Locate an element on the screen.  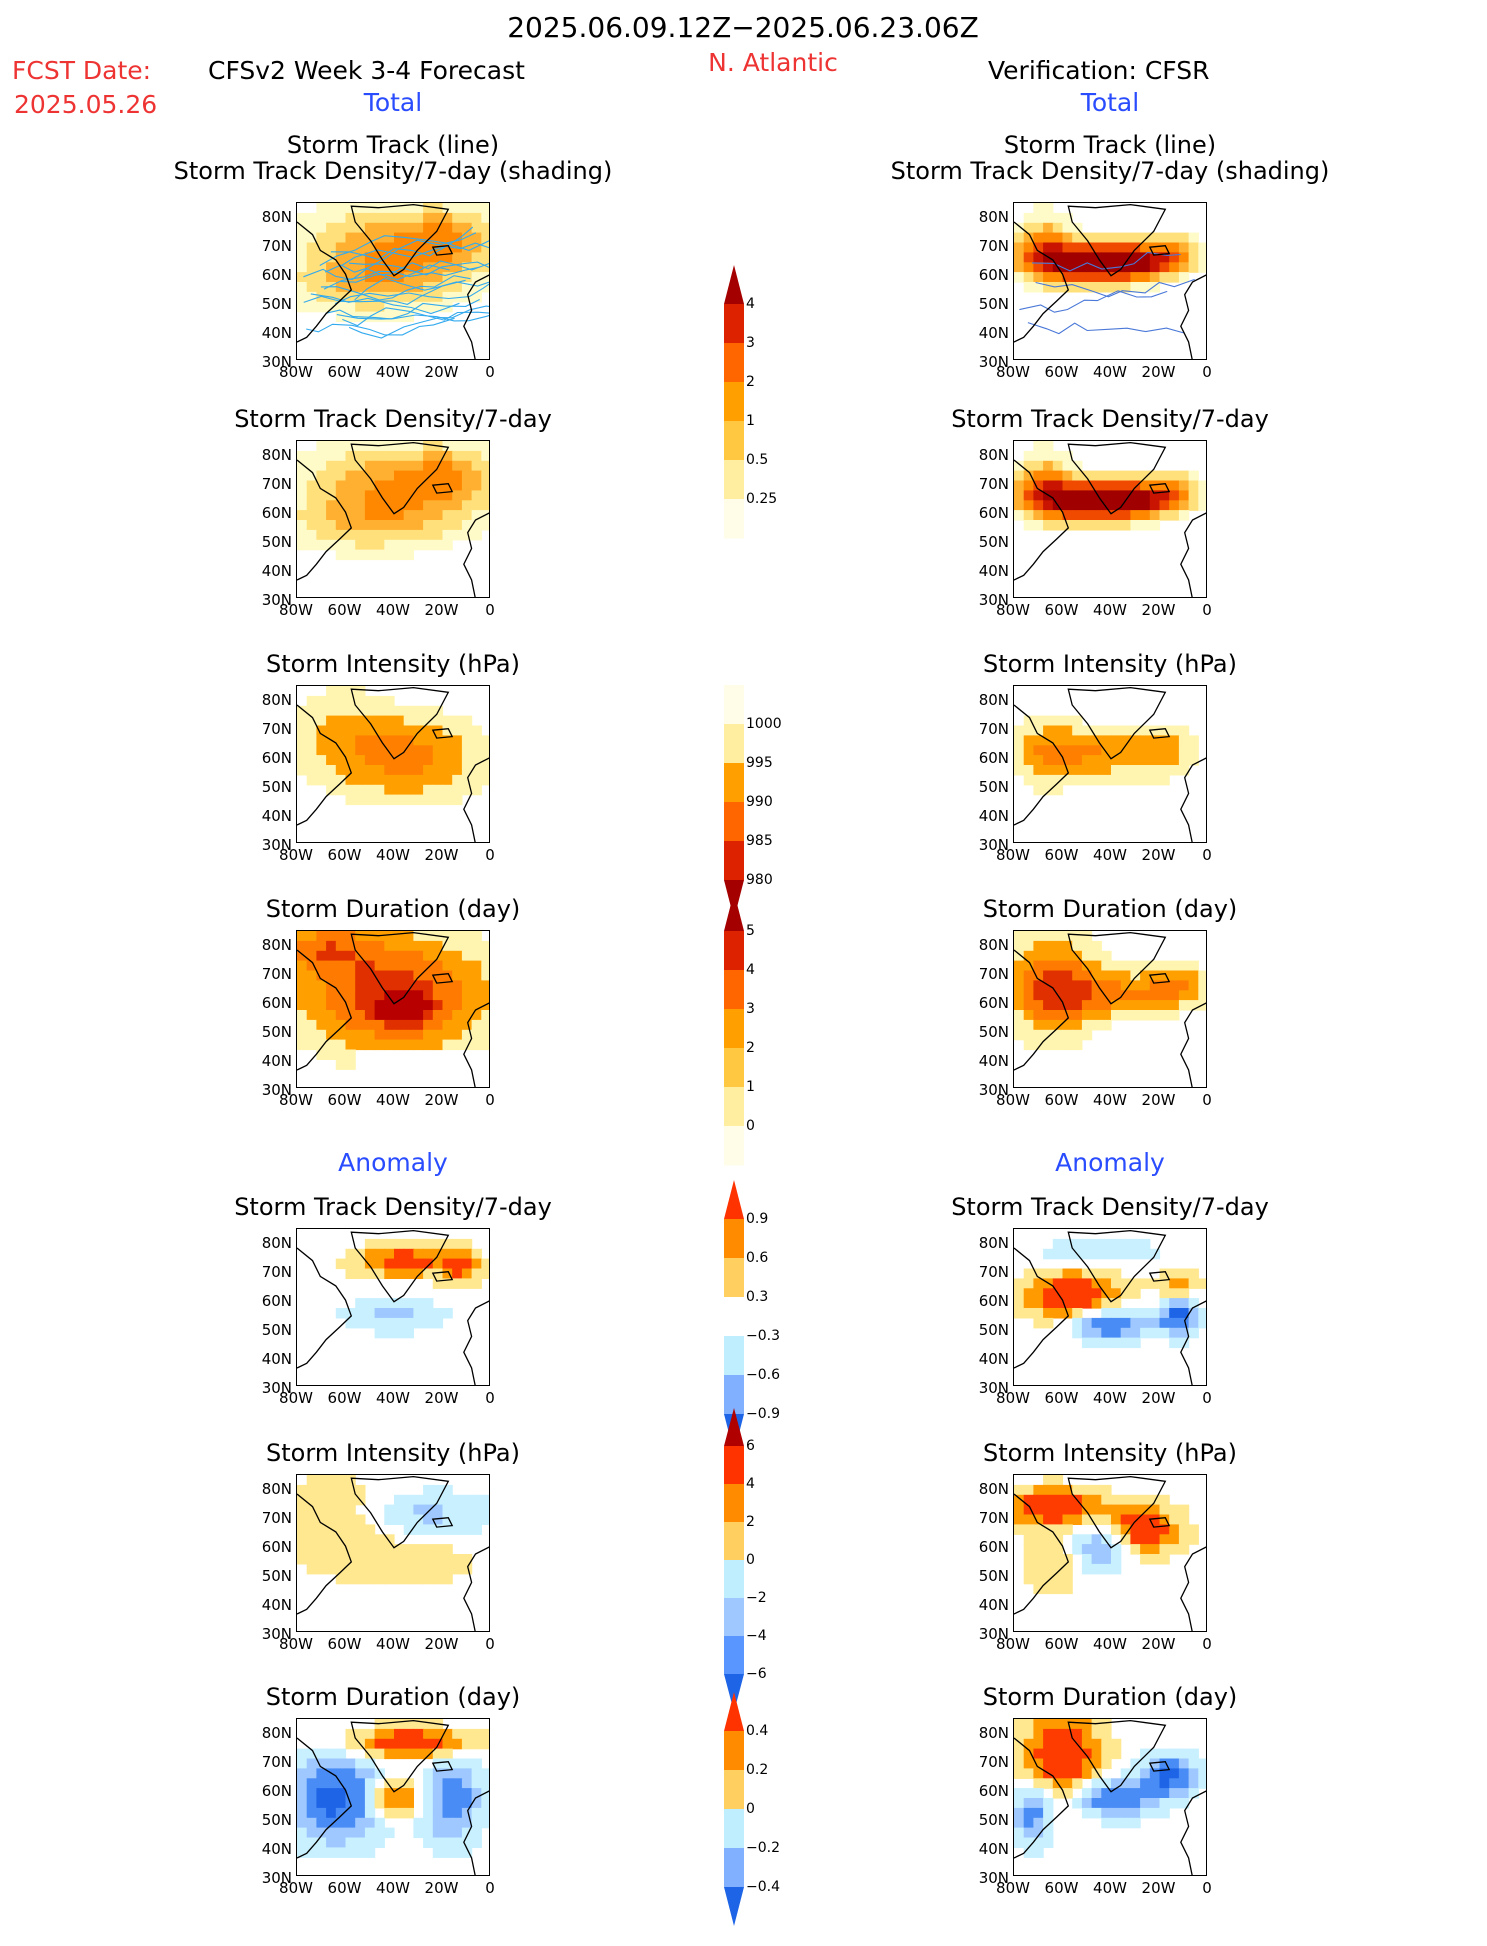
colorbar-label: 0.5 is located at coordinates (757, 460).